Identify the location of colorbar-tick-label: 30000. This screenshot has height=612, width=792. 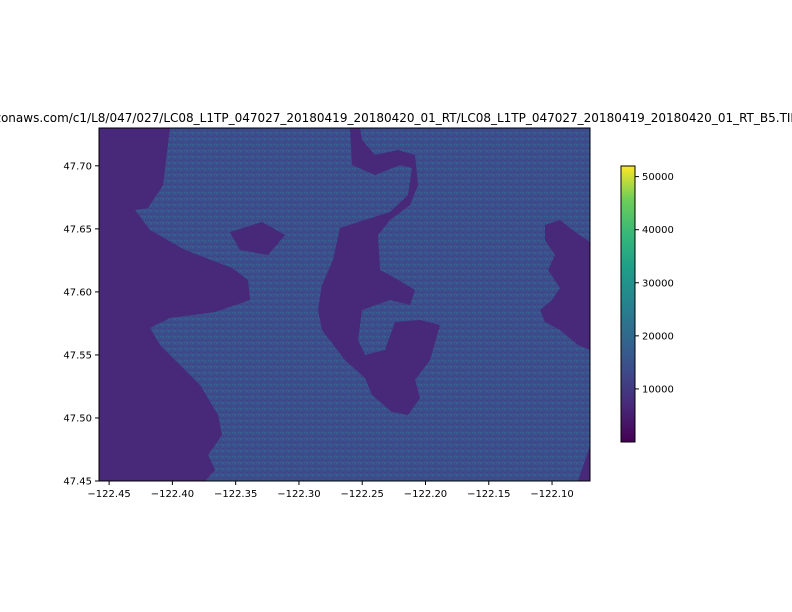
(658, 283).